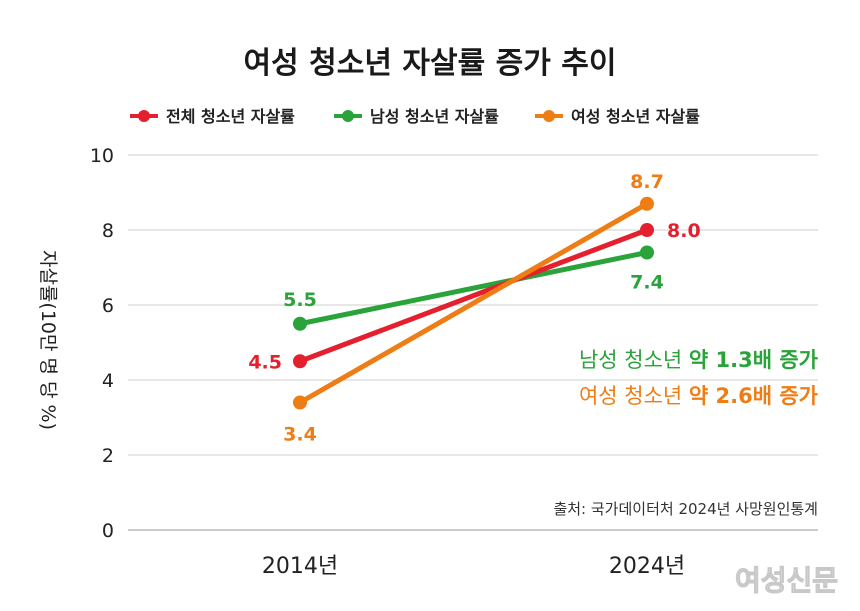 The height and width of the screenshot is (611, 860). What do you see at coordinates (684, 231) in the screenshot?
I see `data-label: 8.0` at bounding box center [684, 231].